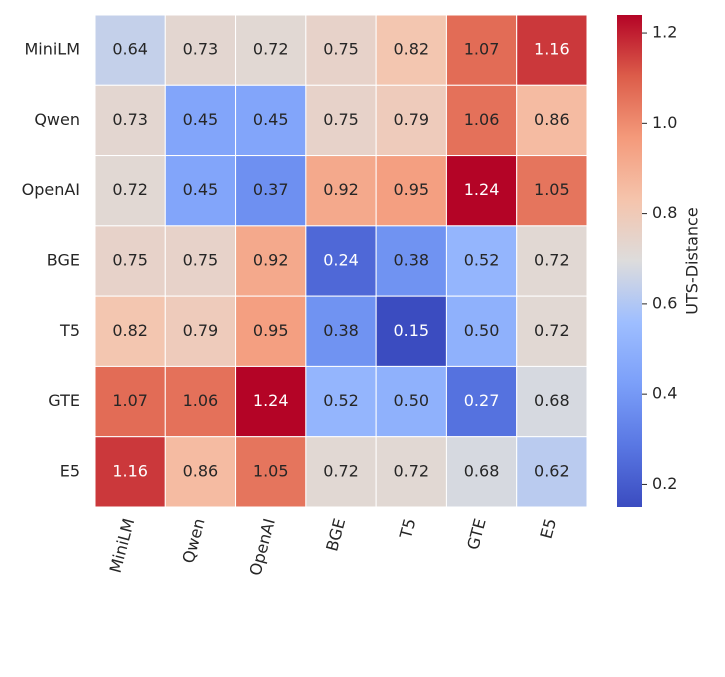 The image size is (725, 677). Describe the element at coordinates (548, 528) in the screenshot. I see `x-tick-label: E5` at that location.